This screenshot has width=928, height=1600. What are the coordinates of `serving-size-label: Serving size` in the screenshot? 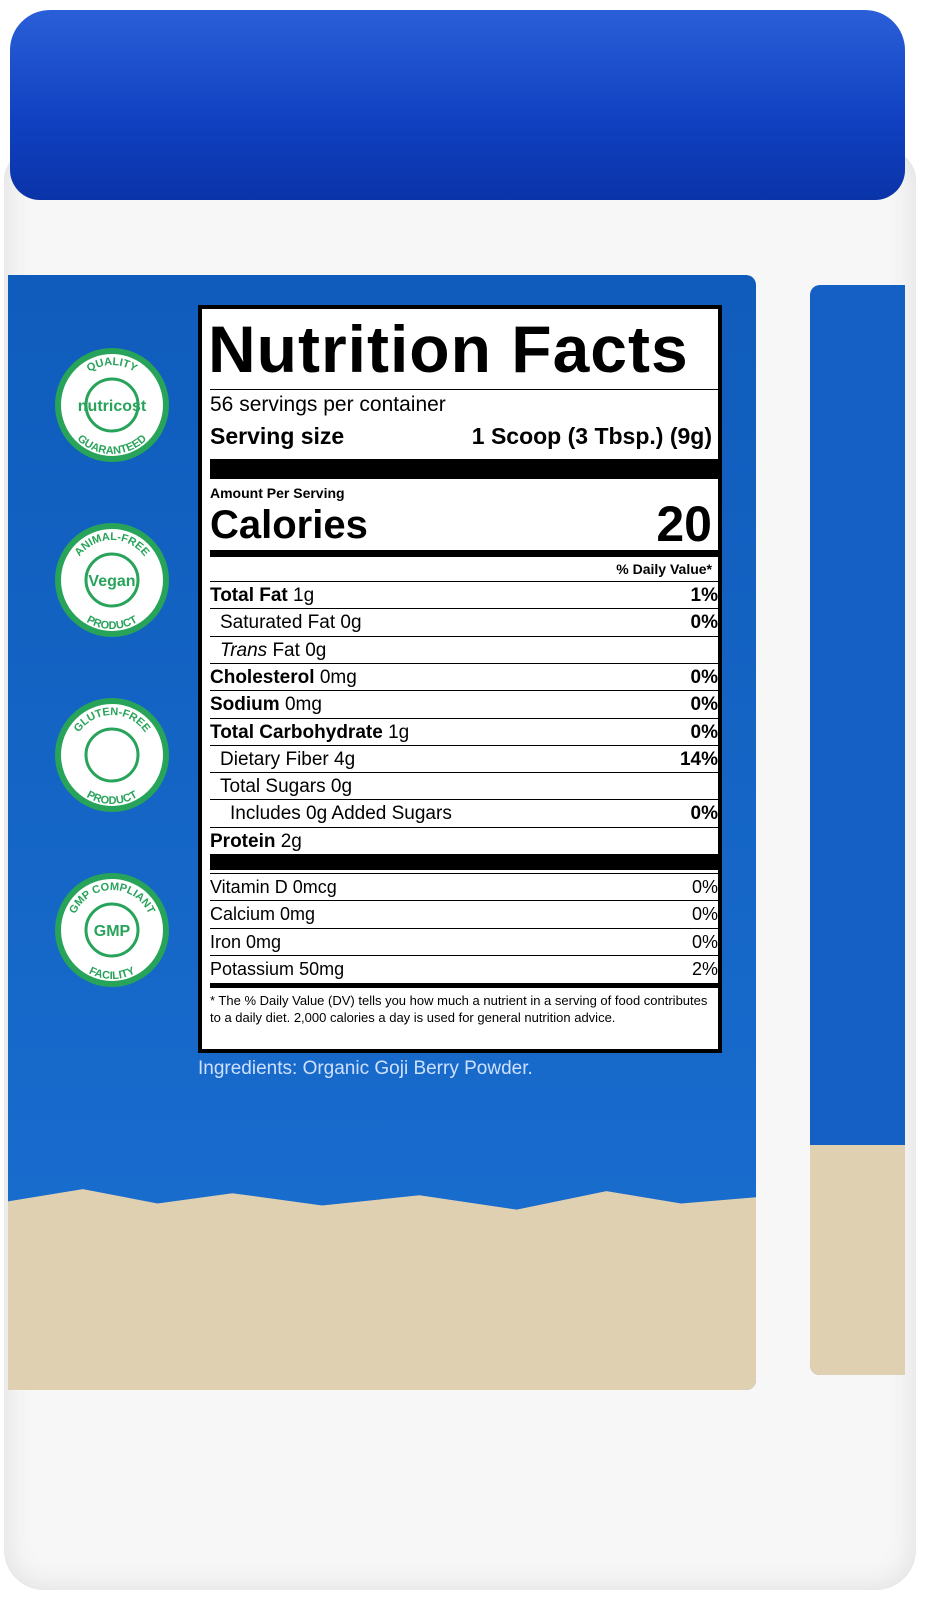 It's located at (277, 436).